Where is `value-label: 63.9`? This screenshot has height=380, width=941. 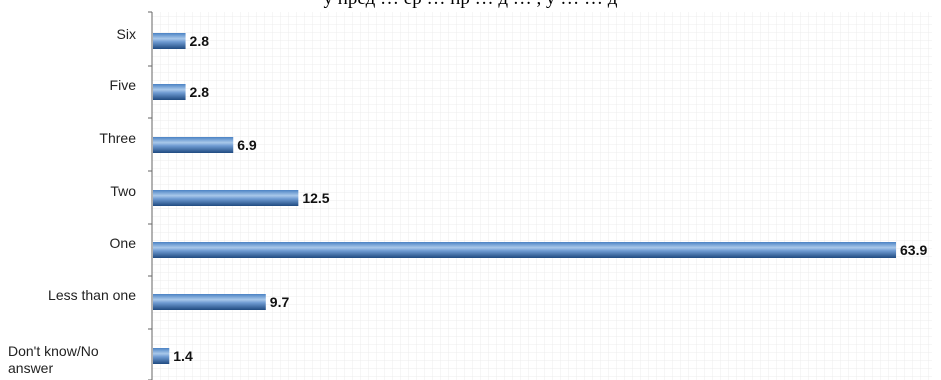 value-label: 63.9 is located at coordinates (913, 250).